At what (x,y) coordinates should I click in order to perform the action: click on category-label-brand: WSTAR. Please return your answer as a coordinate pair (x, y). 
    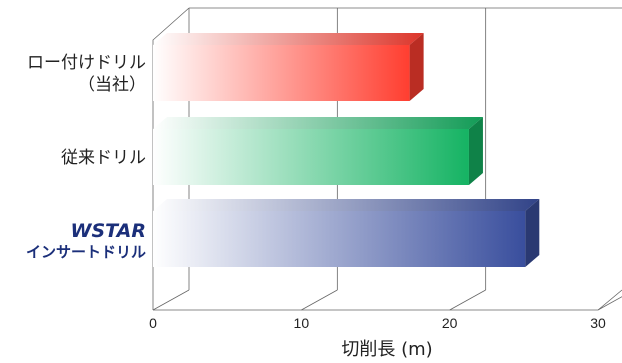
    Looking at the image, I should click on (108, 231).